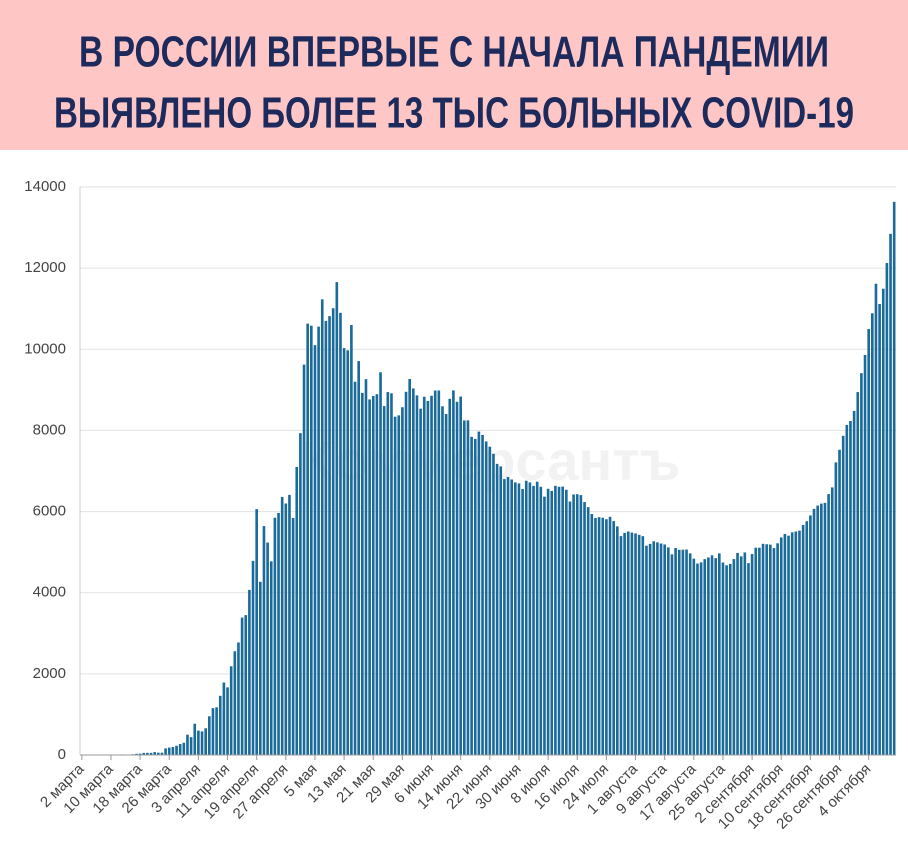  Describe the element at coordinates (49, 511) in the screenshot. I see `y-tick-label: 6000` at that location.